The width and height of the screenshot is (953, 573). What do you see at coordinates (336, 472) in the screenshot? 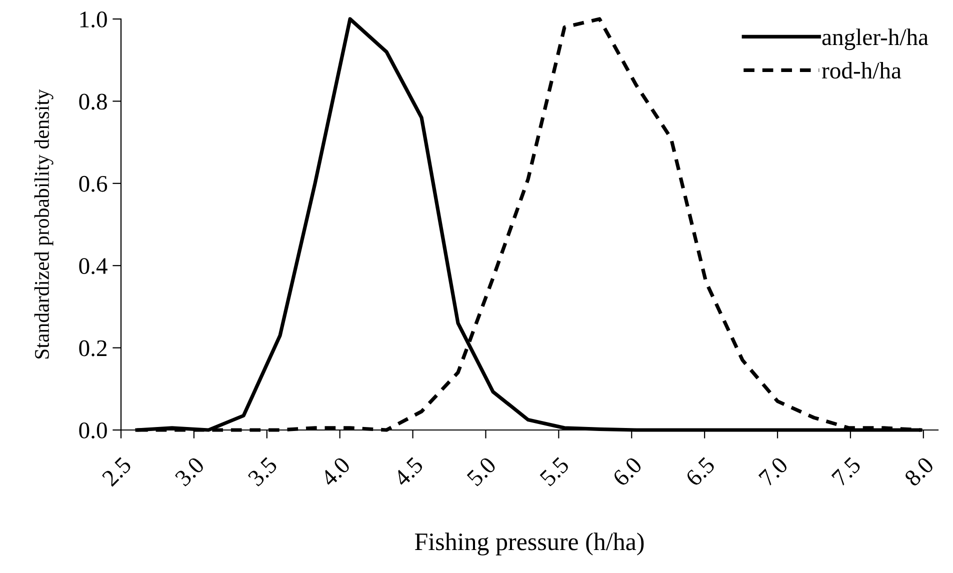
I see `x-tick-label: 4.0` at bounding box center [336, 472].